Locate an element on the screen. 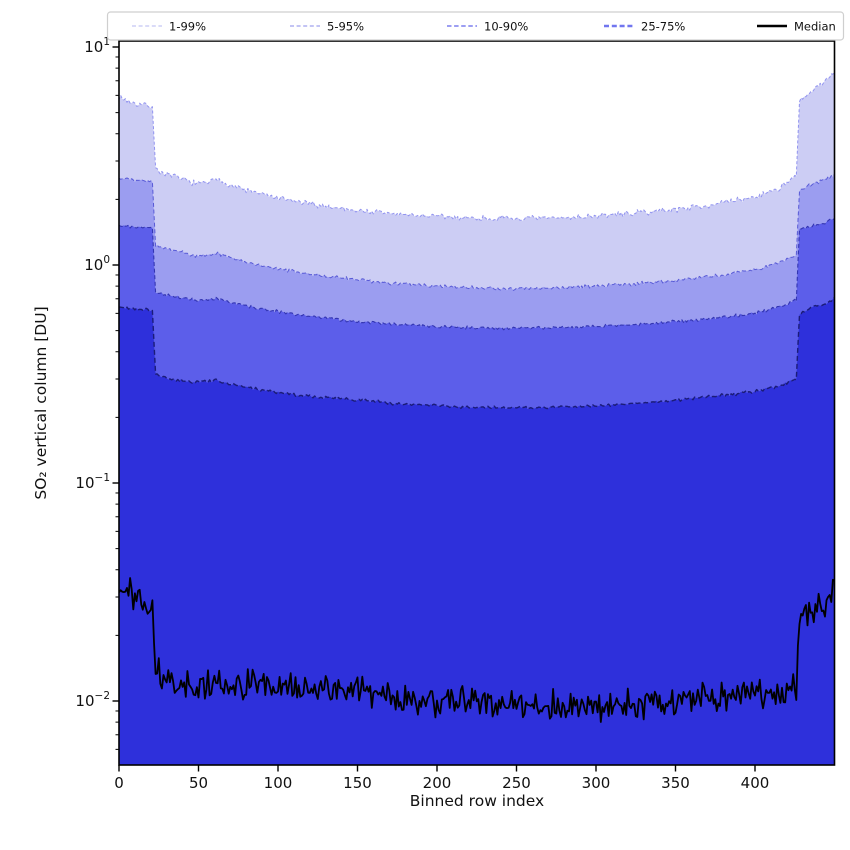  band-p90-edge-line is located at coordinates (477, 274).